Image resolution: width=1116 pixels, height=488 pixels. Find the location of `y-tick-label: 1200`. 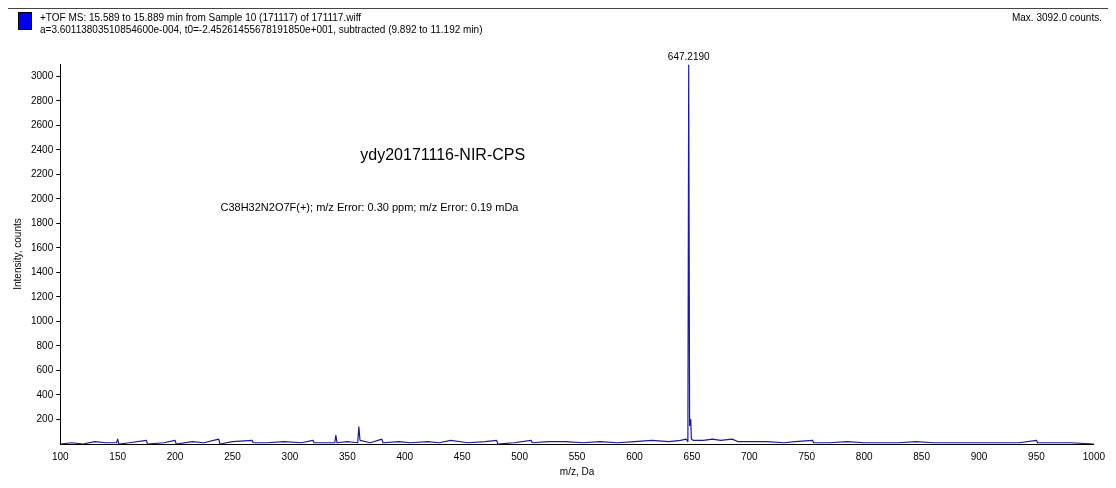

y-tick-label: 1200 is located at coordinates (42, 296).